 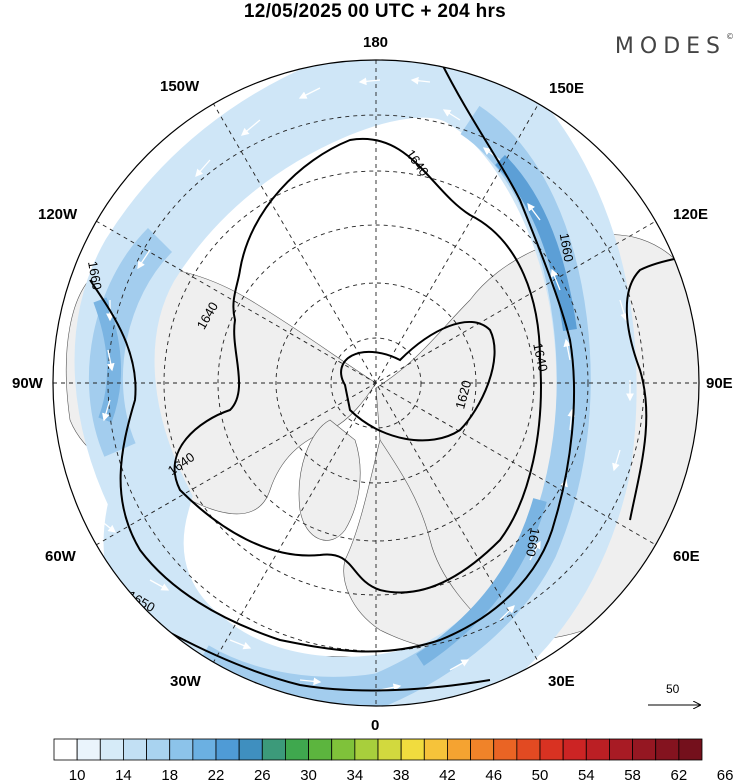 I want to click on colorbar-tick-label: 26, so click(x=262, y=774).